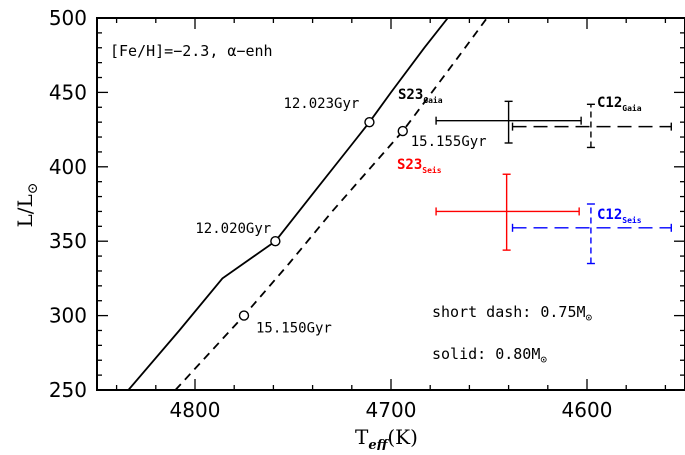  I want to click on x-axis-title: Teff(K), so click(386, 437).